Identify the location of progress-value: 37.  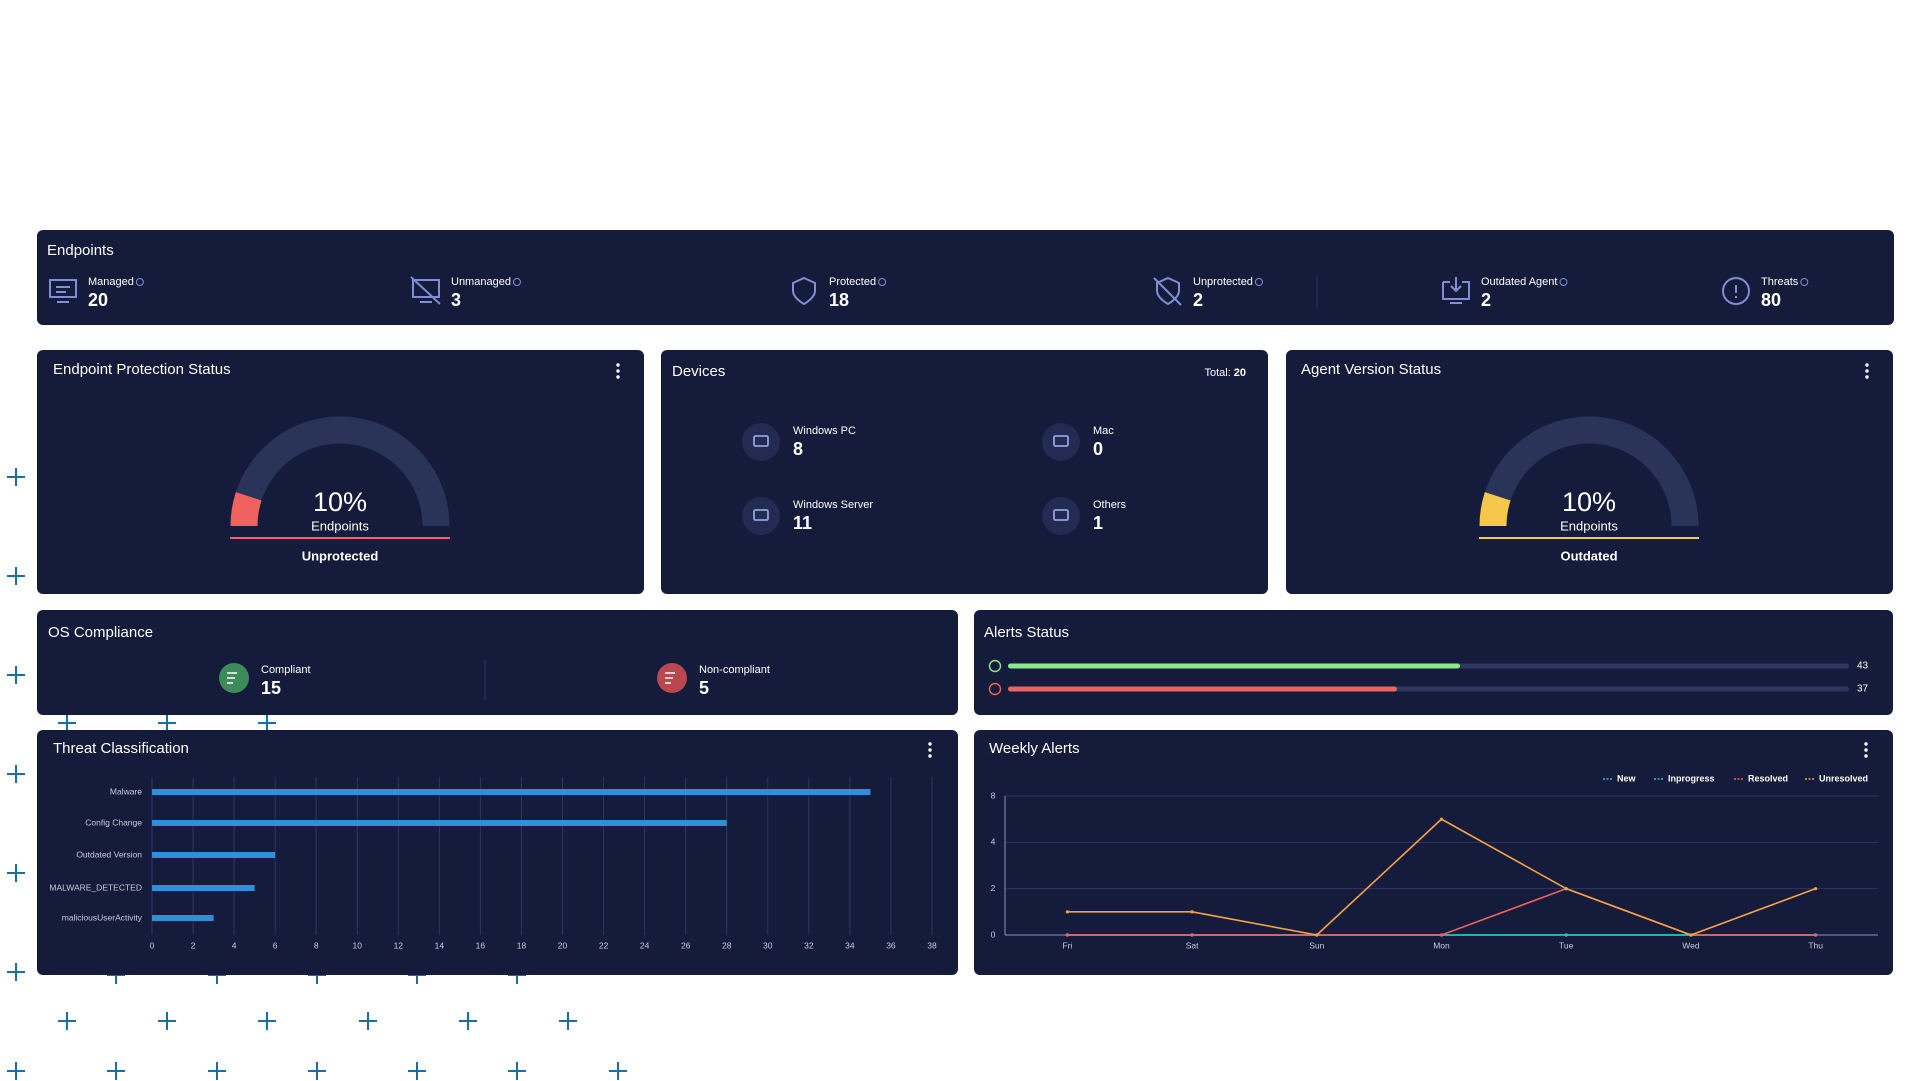
(1863, 689).